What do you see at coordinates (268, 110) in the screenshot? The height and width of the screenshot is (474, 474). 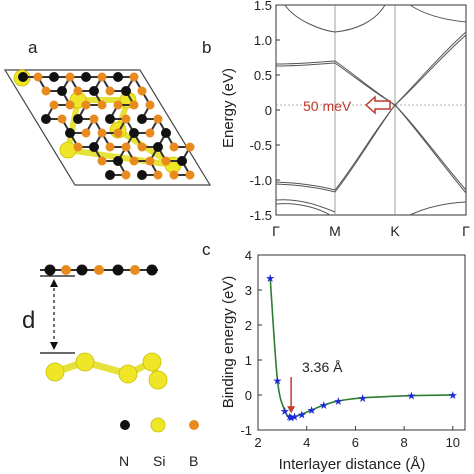 I see `band-ytick-label: 0` at bounding box center [268, 110].